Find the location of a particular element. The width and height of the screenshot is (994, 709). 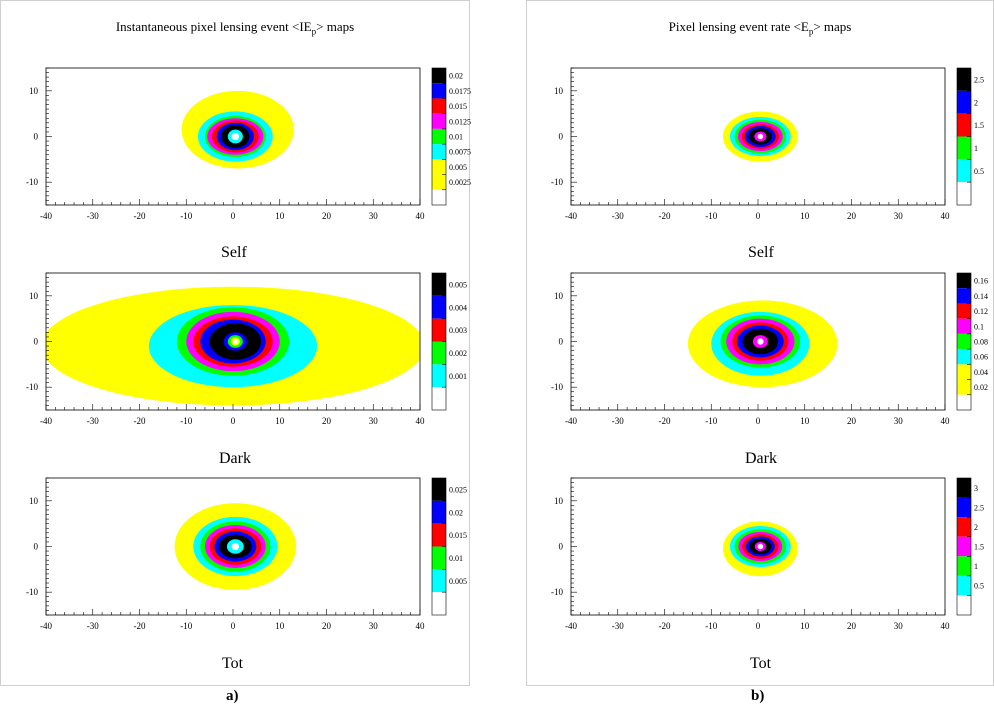

colorbar-label: 0.015 is located at coordinates (458, 106).